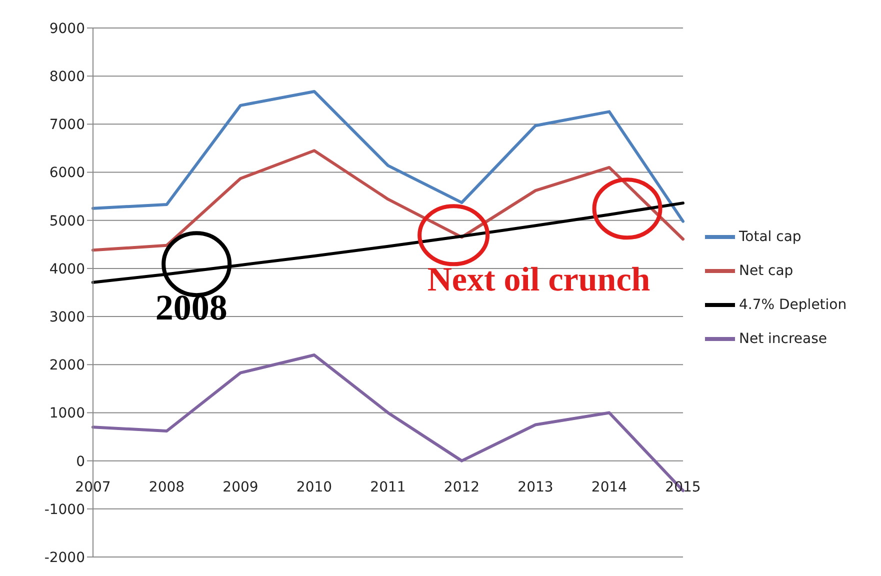  What do you see at coordinates (67, 28) in the screenshot?
I see `y-tick-label: 9000` at bounding box center [67, 28].